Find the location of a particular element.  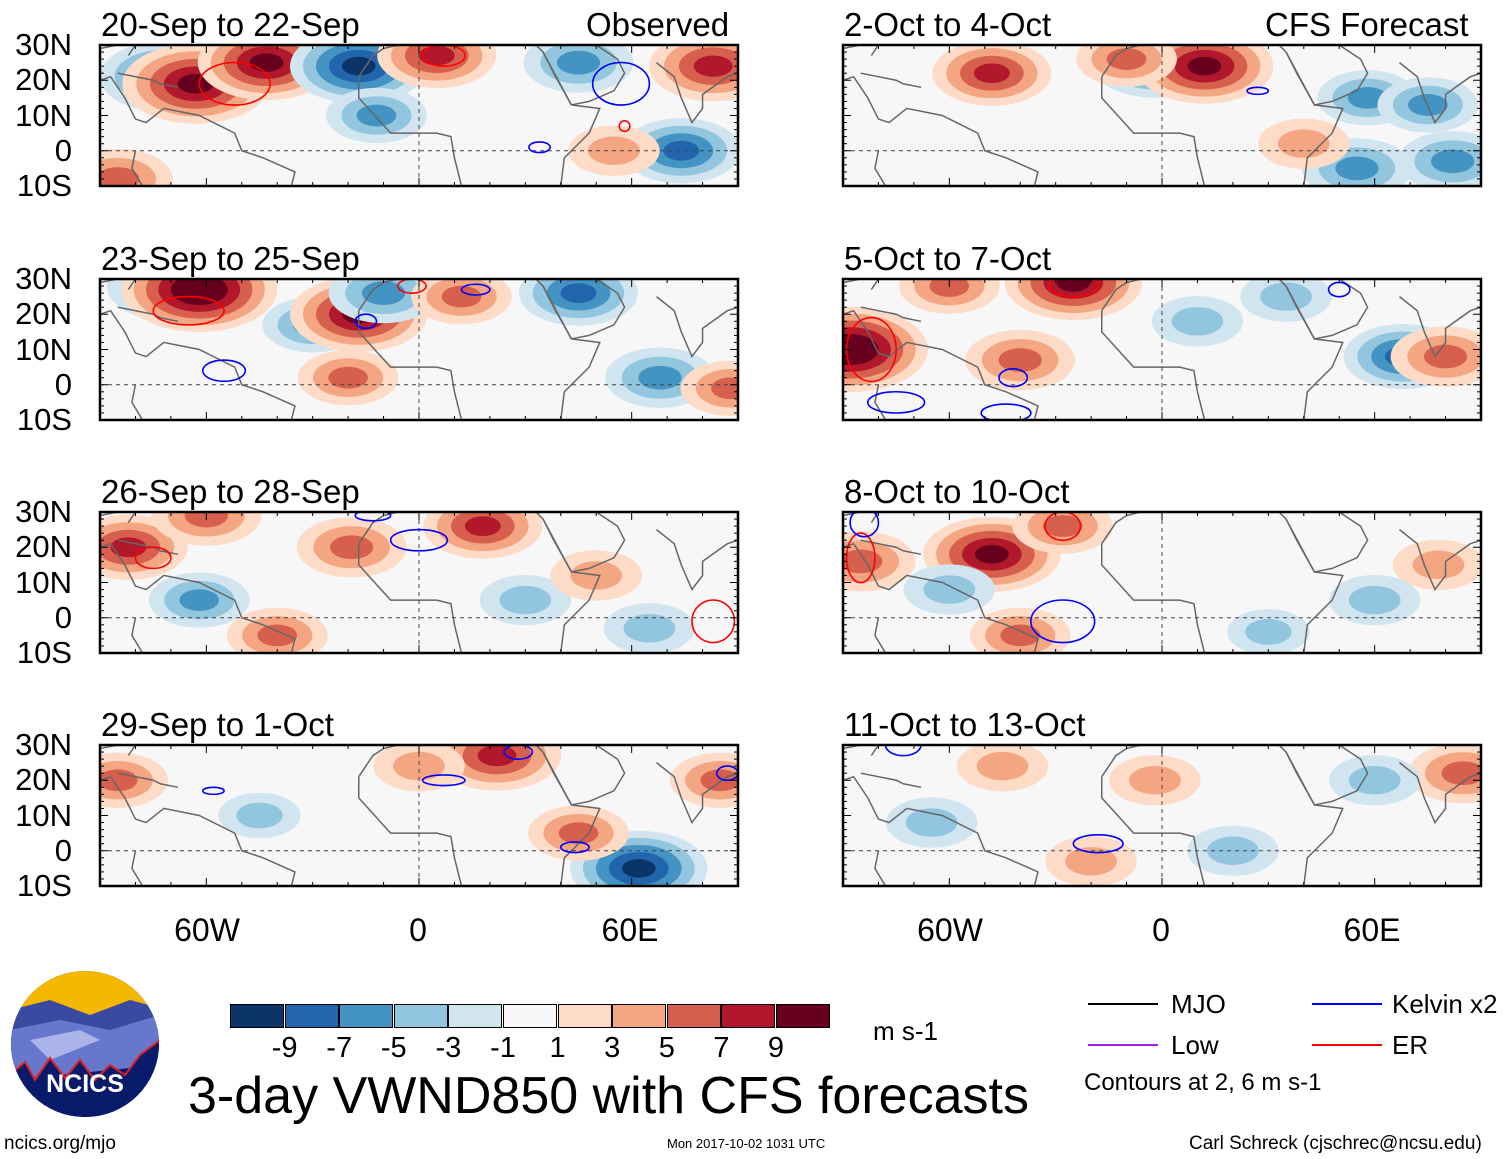

panel-title: 20-Sep to 22-Sep is located at coordinates (230, 24).